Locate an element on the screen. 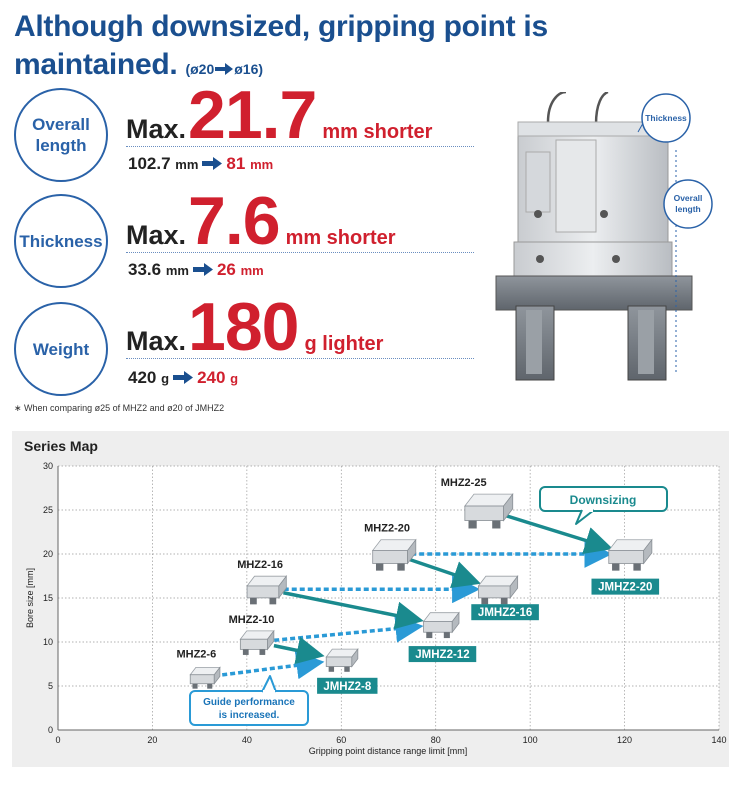 The image size is (745, 785). overall-length-badge: Overall length is located at coordinates (61, 135).